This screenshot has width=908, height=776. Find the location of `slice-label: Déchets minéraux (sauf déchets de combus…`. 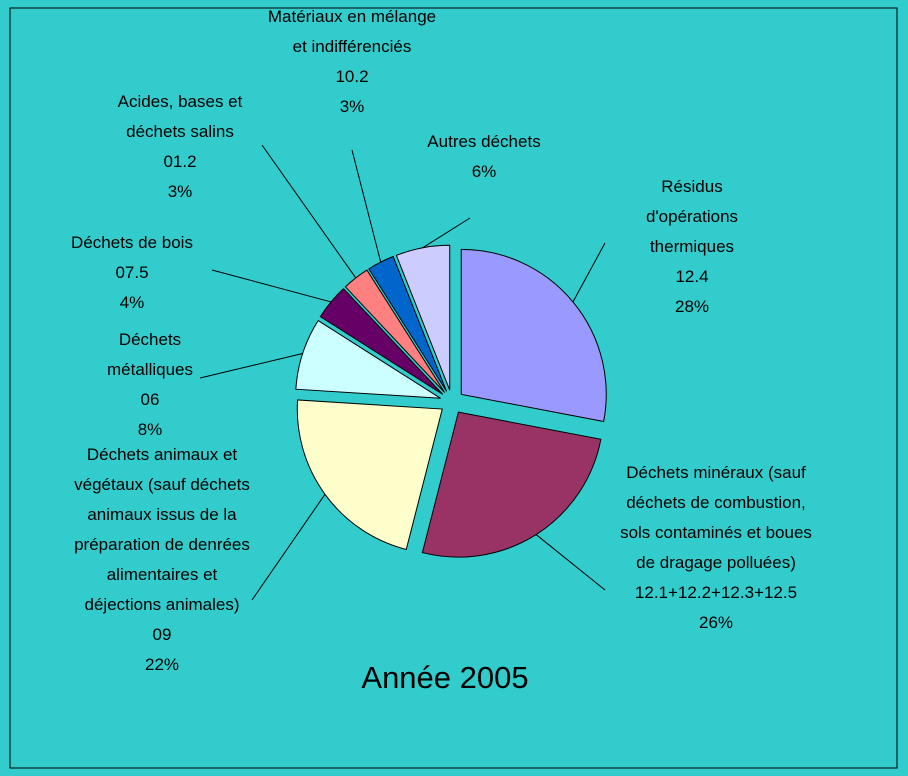

slice-label: Déchets minéraux (sauf déchets de combus… is located at coordinates (716, 548).